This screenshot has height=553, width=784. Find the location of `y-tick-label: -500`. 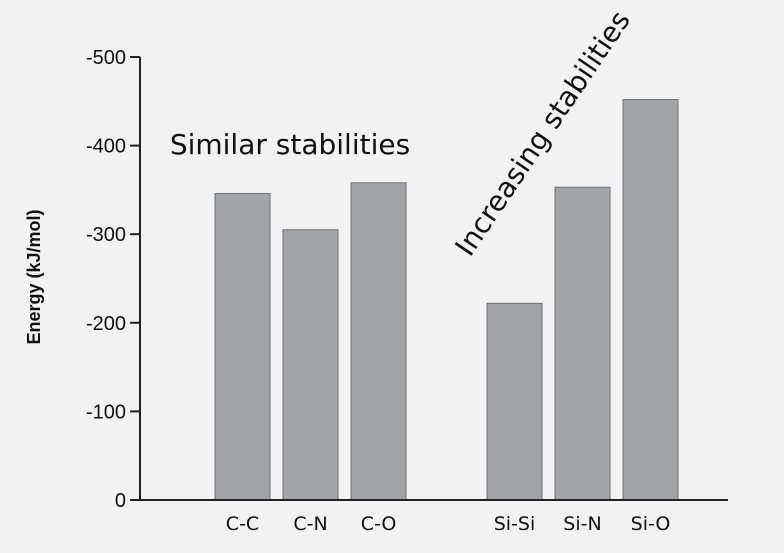

y-tick-label: -500 is located at coordinates (106, 58).